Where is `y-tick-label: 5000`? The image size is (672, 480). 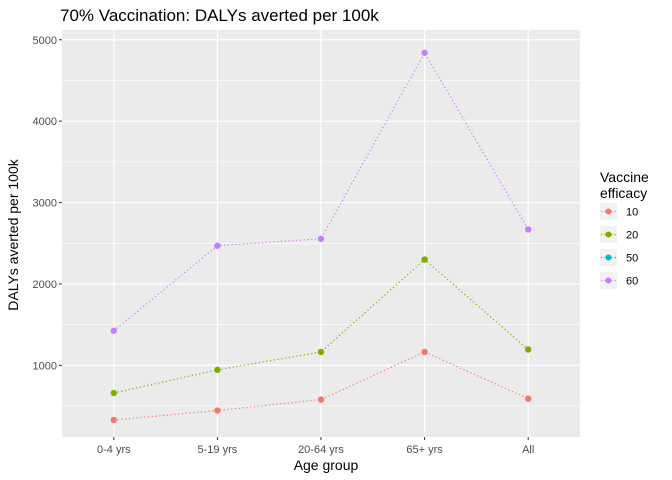
y-tick-label: 5000 is located at coordinates (45, 41).